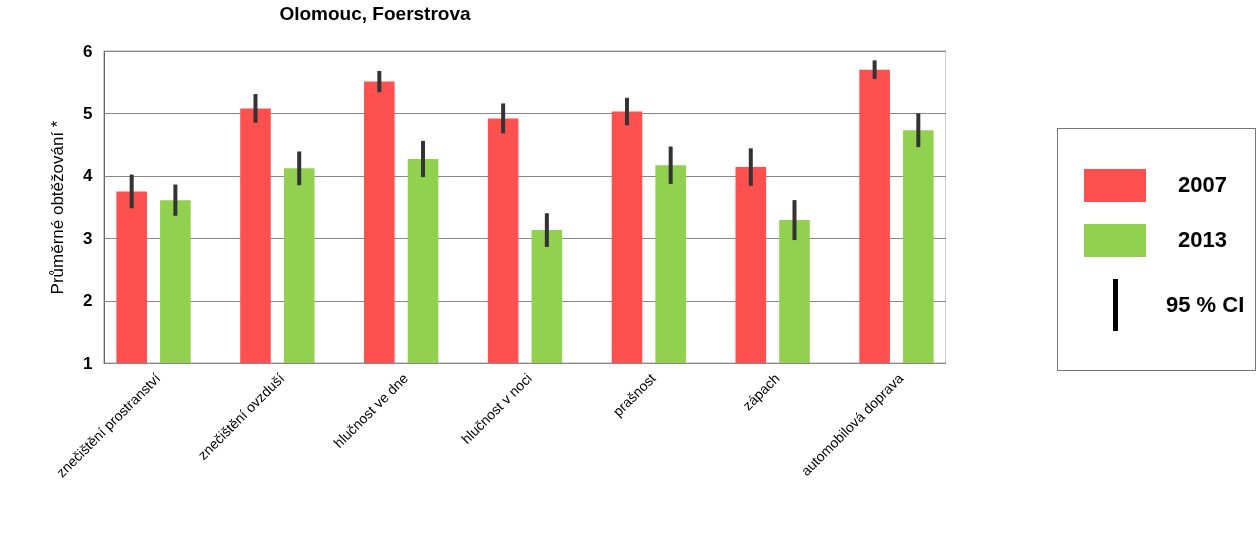 The height and width of the screenshot is (534, 1257). I want to click on text: 95 % CI, so click(1205, 304).